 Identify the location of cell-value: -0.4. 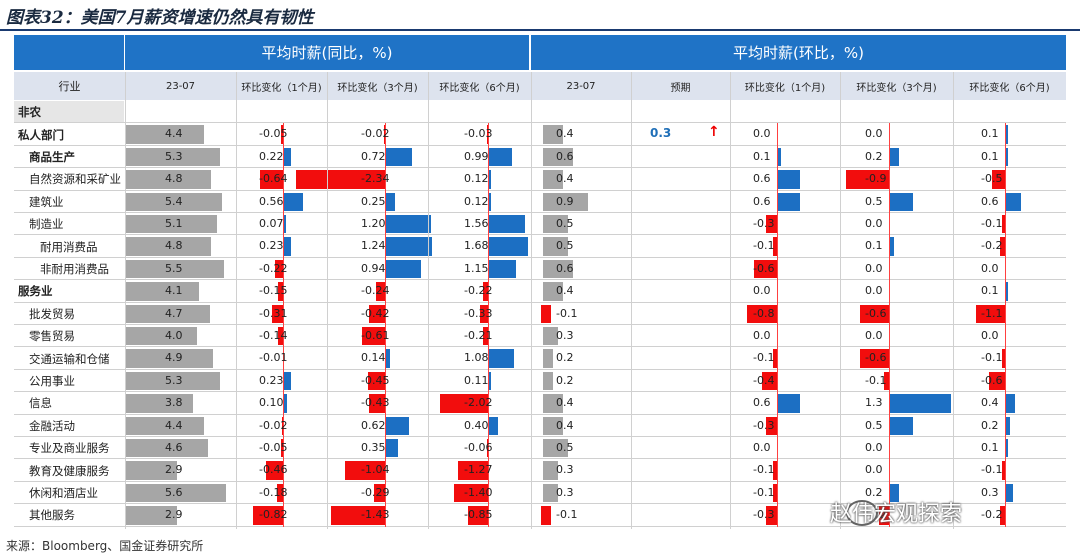
(764, 380).